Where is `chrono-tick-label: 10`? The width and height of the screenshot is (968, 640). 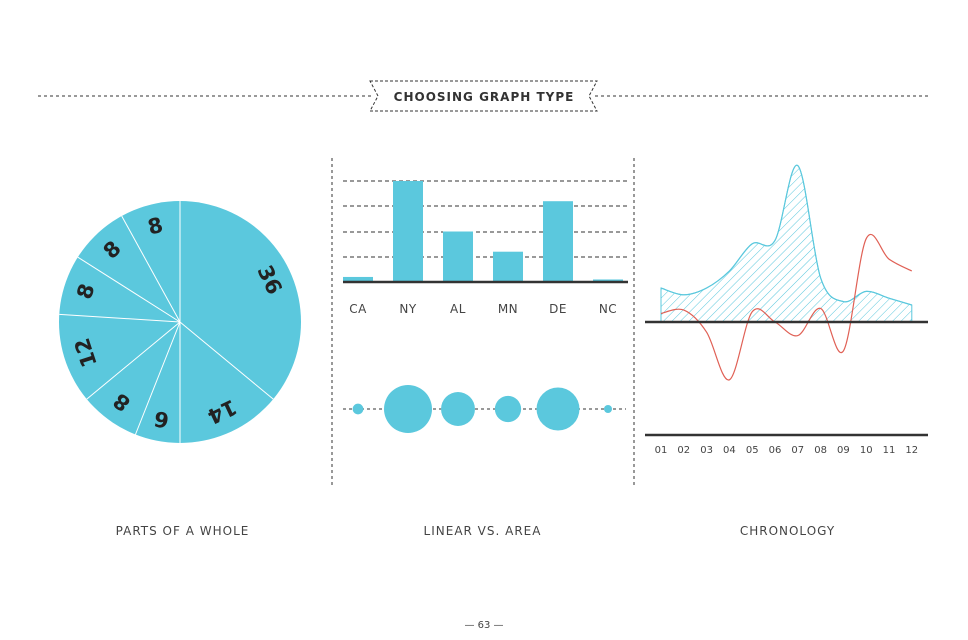
chrono-tick-label: 10 is located at coordinates (866, 450).